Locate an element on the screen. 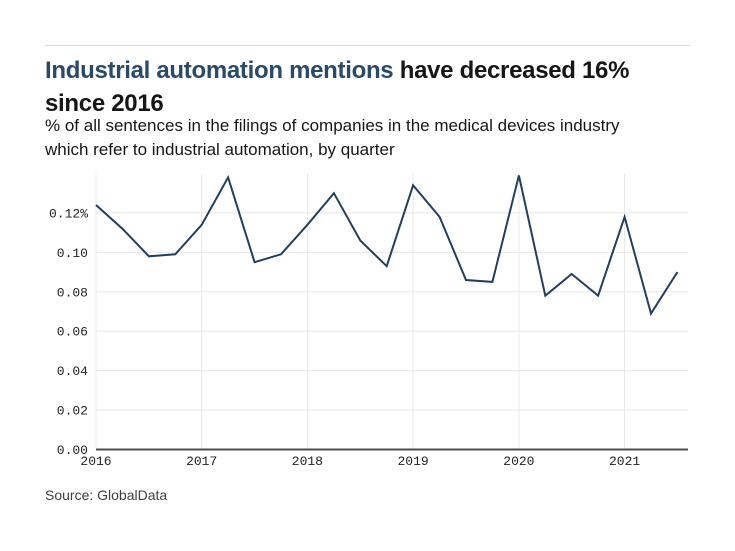  y-tick-label: 0.12% is located at coordinates (68, 213).